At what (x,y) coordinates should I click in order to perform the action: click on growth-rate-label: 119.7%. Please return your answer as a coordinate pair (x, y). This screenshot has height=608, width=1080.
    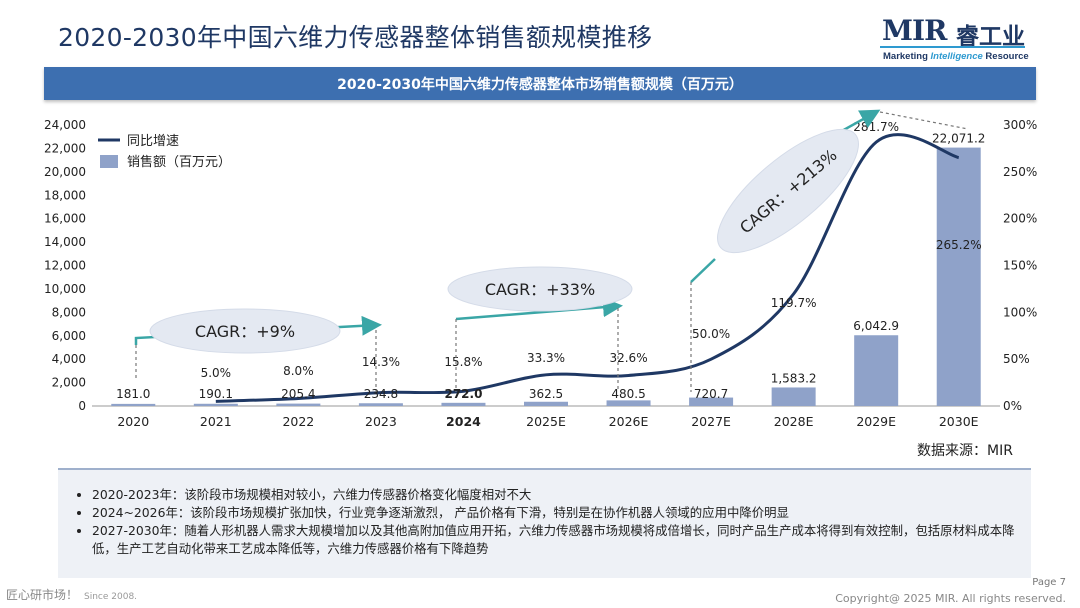
    Looking at the image, I should click on (794, 303).